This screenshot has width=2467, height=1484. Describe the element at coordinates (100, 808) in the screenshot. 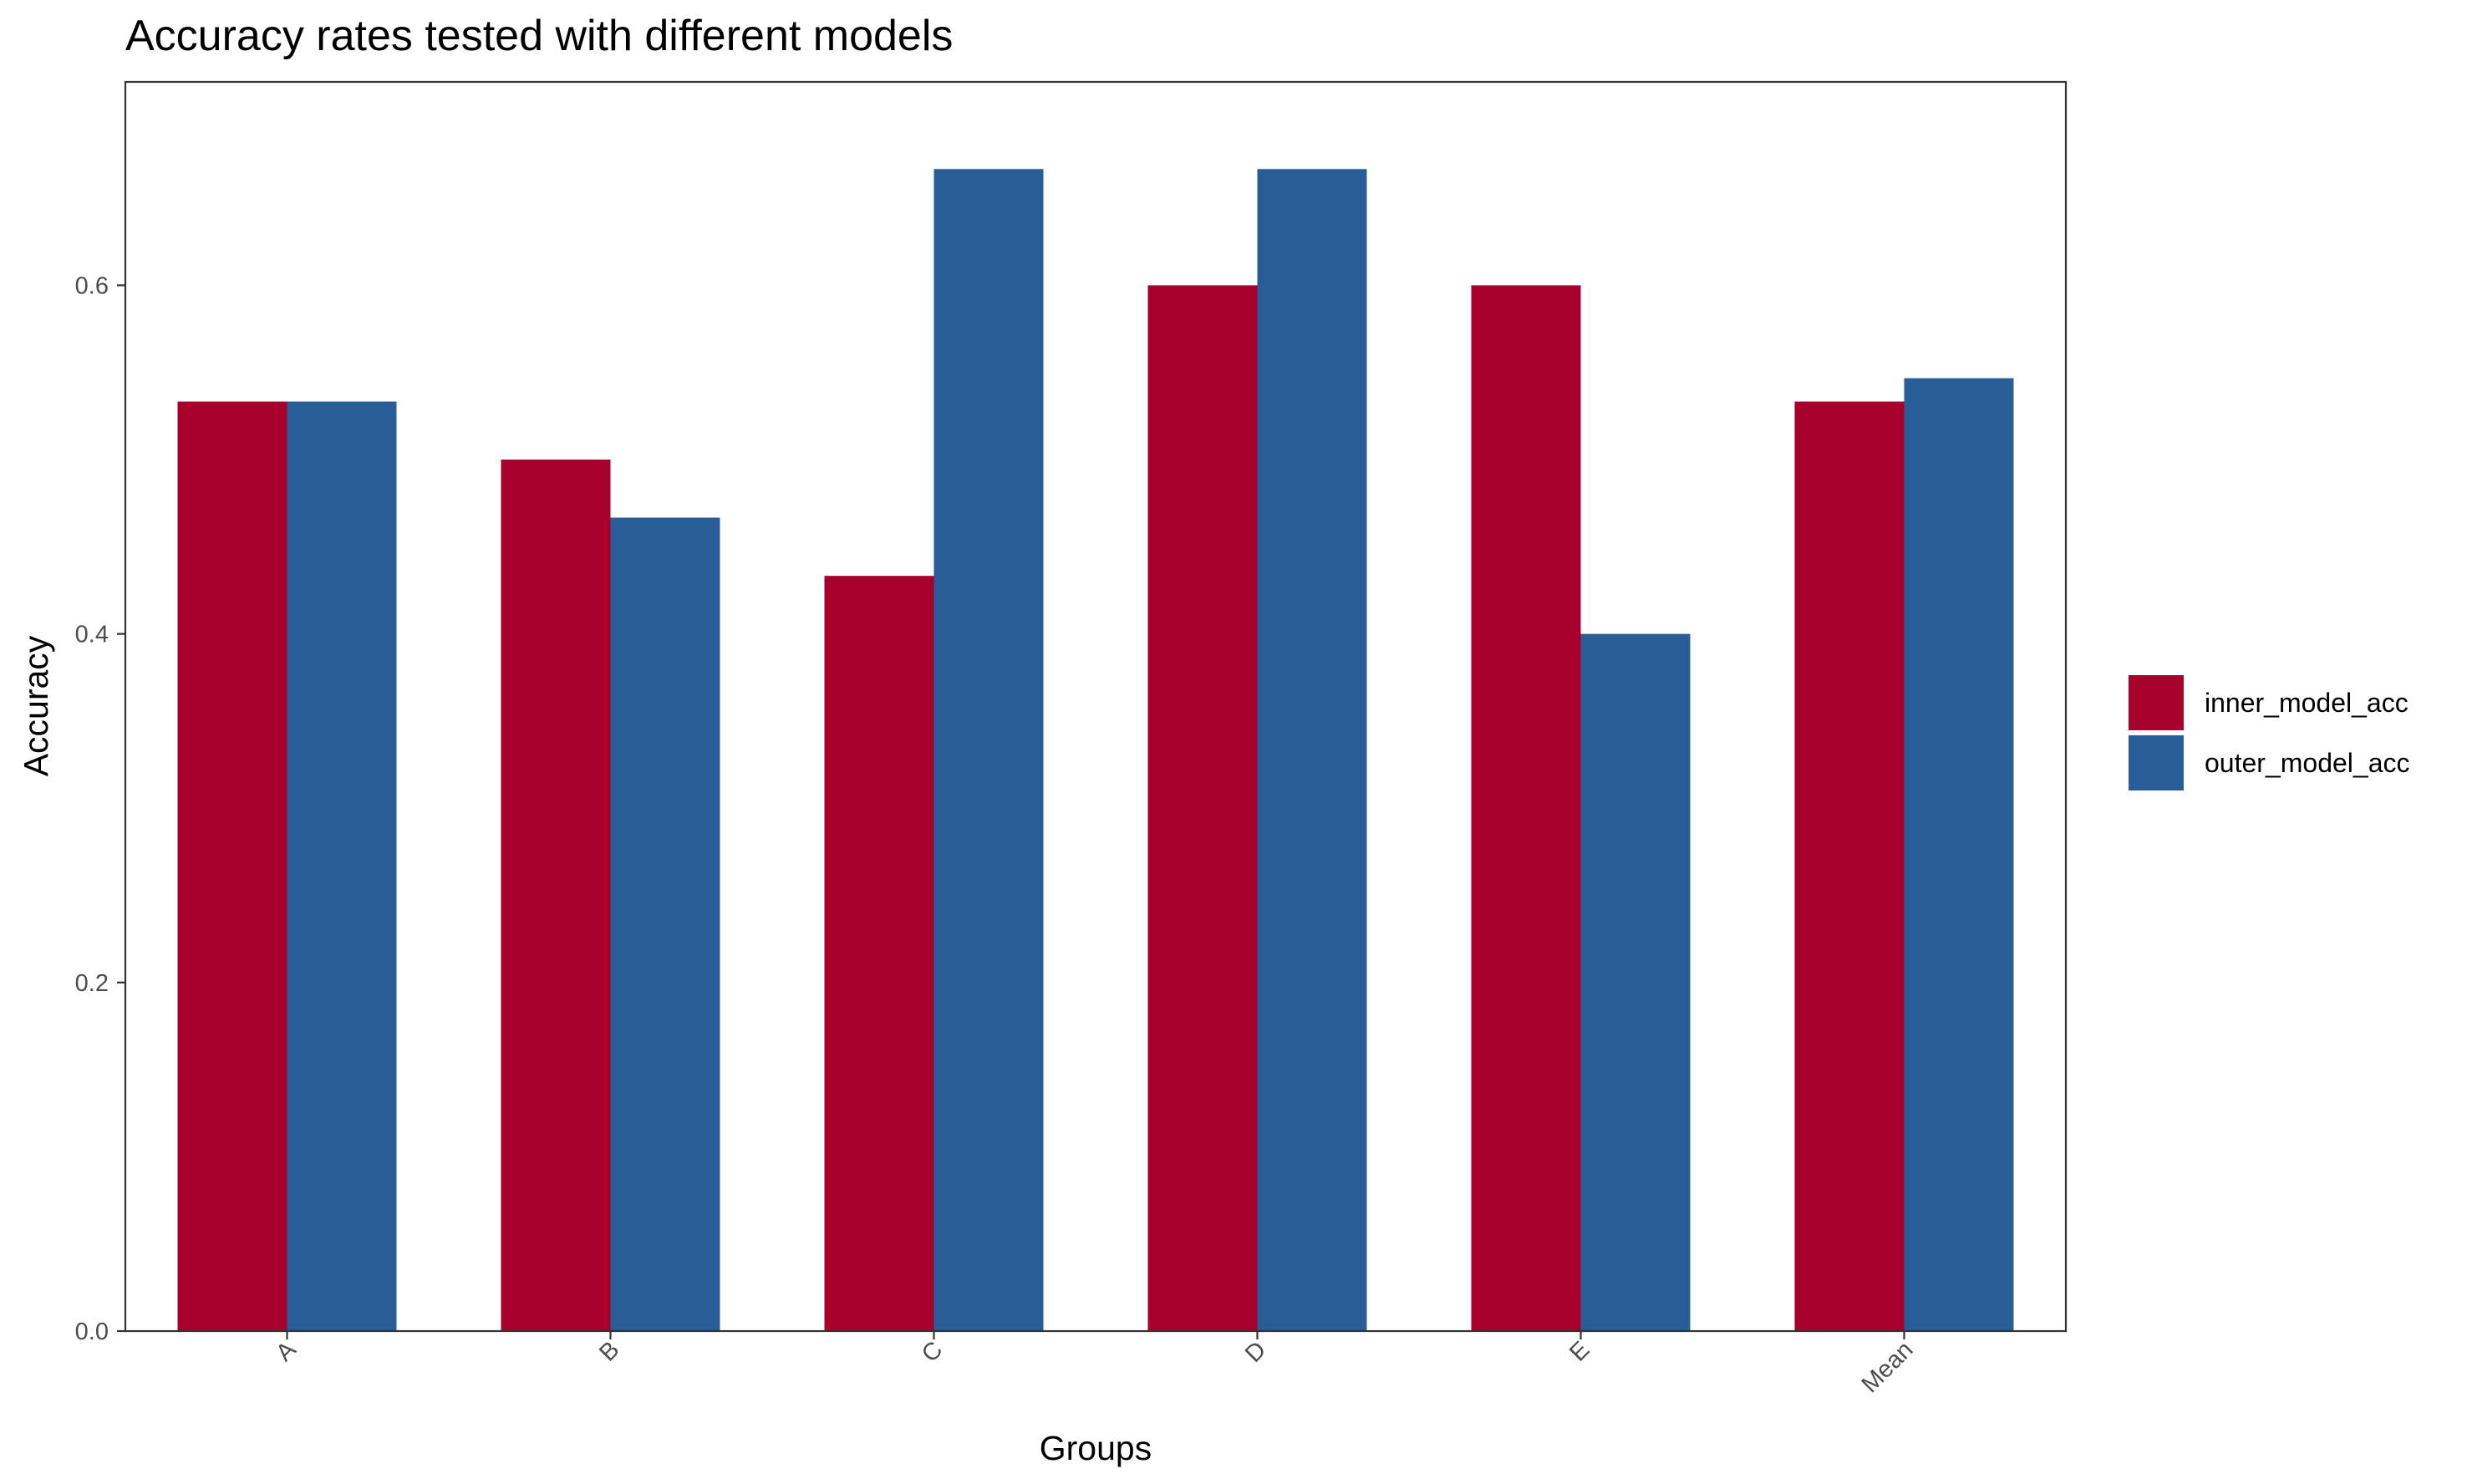

I see `y-axis: 0.0 0.2 0.4 0.6` at that location.